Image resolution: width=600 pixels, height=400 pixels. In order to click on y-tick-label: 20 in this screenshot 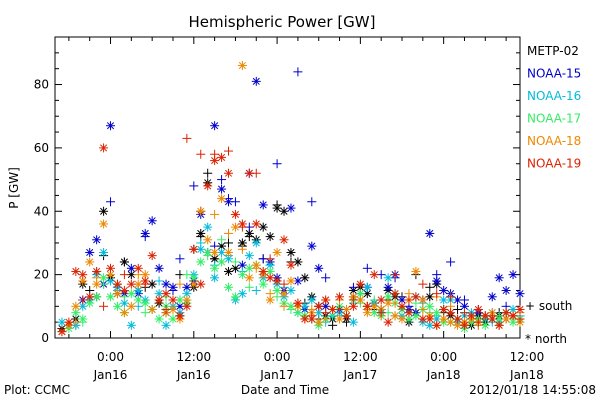, I will do `click(41, 275)`.